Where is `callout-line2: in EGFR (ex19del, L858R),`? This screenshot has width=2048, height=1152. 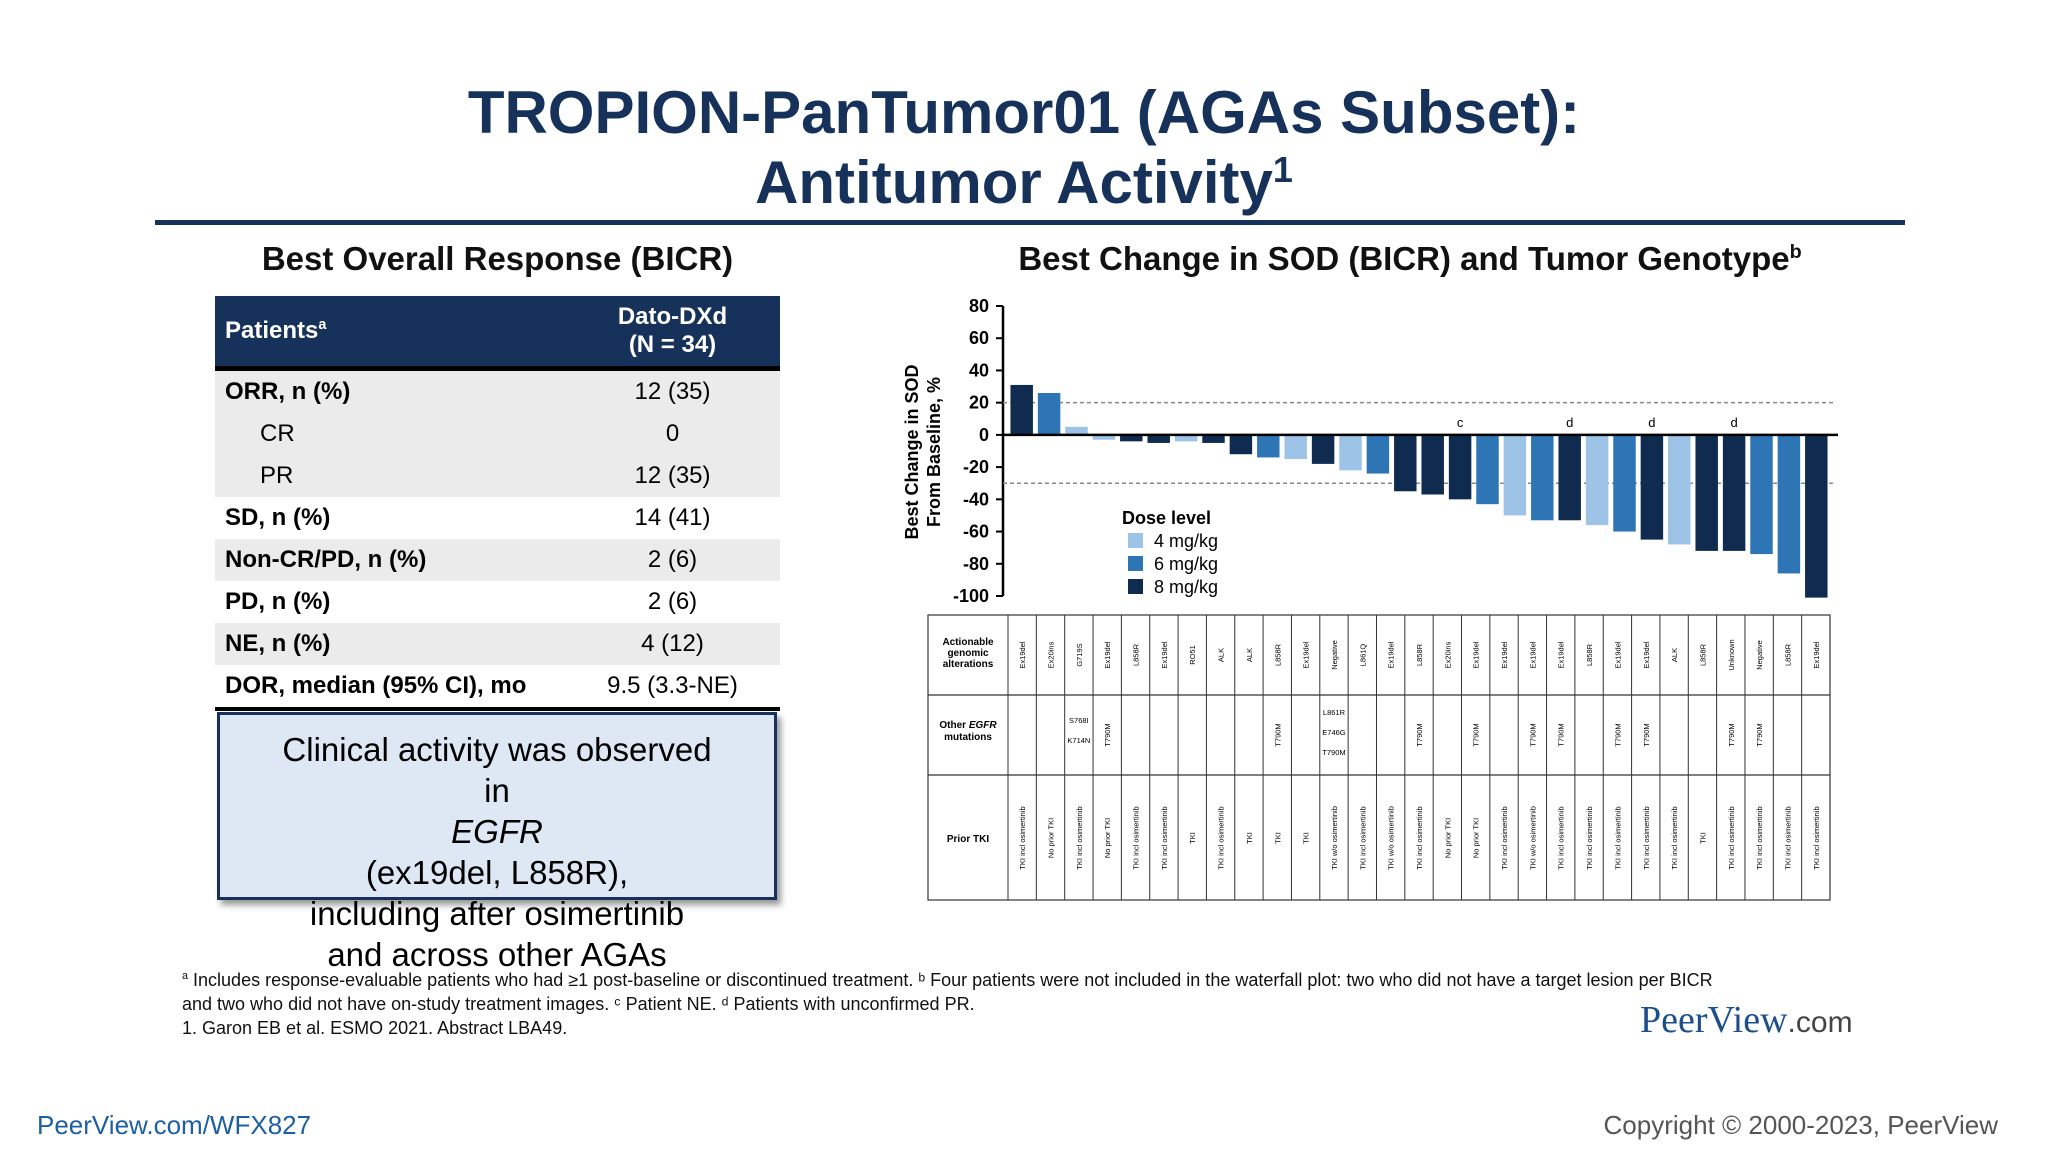
callout-line2: in EGFR (ex19del, L858R), is located at coordinates (497, 831).